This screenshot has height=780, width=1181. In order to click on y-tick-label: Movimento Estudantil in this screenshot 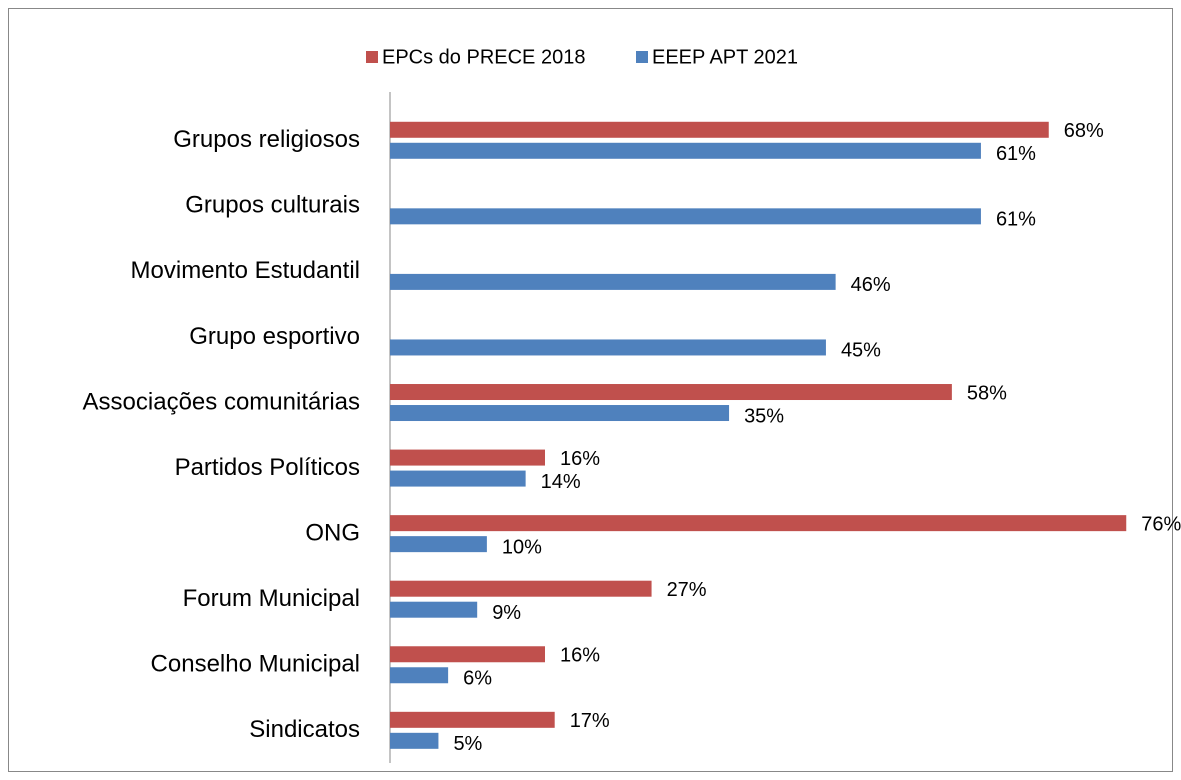, I will do `click(245, 270)`.